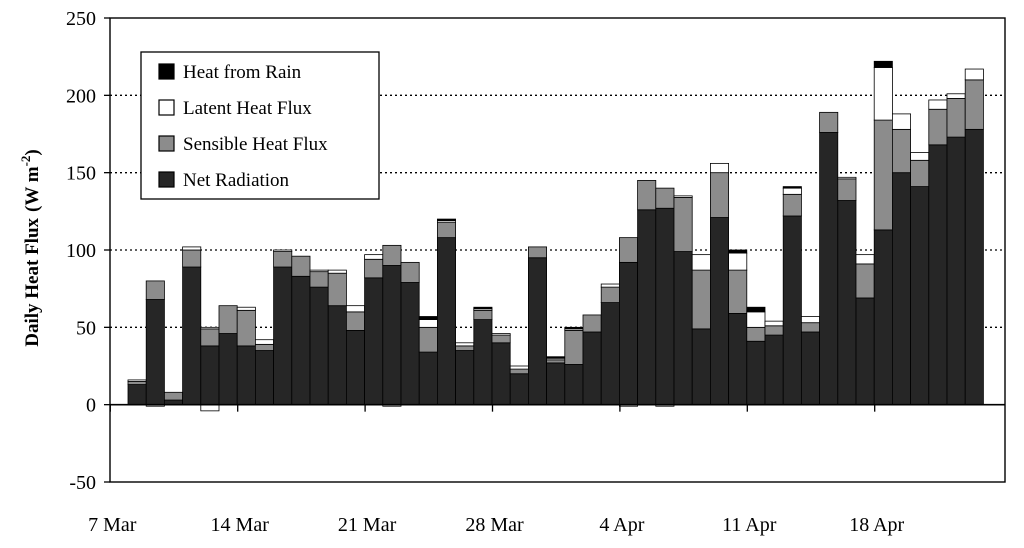  Describe the element at coordinates (621, 525) in the screenshot. I see `x-tick-label: 4 Apr` at that location.